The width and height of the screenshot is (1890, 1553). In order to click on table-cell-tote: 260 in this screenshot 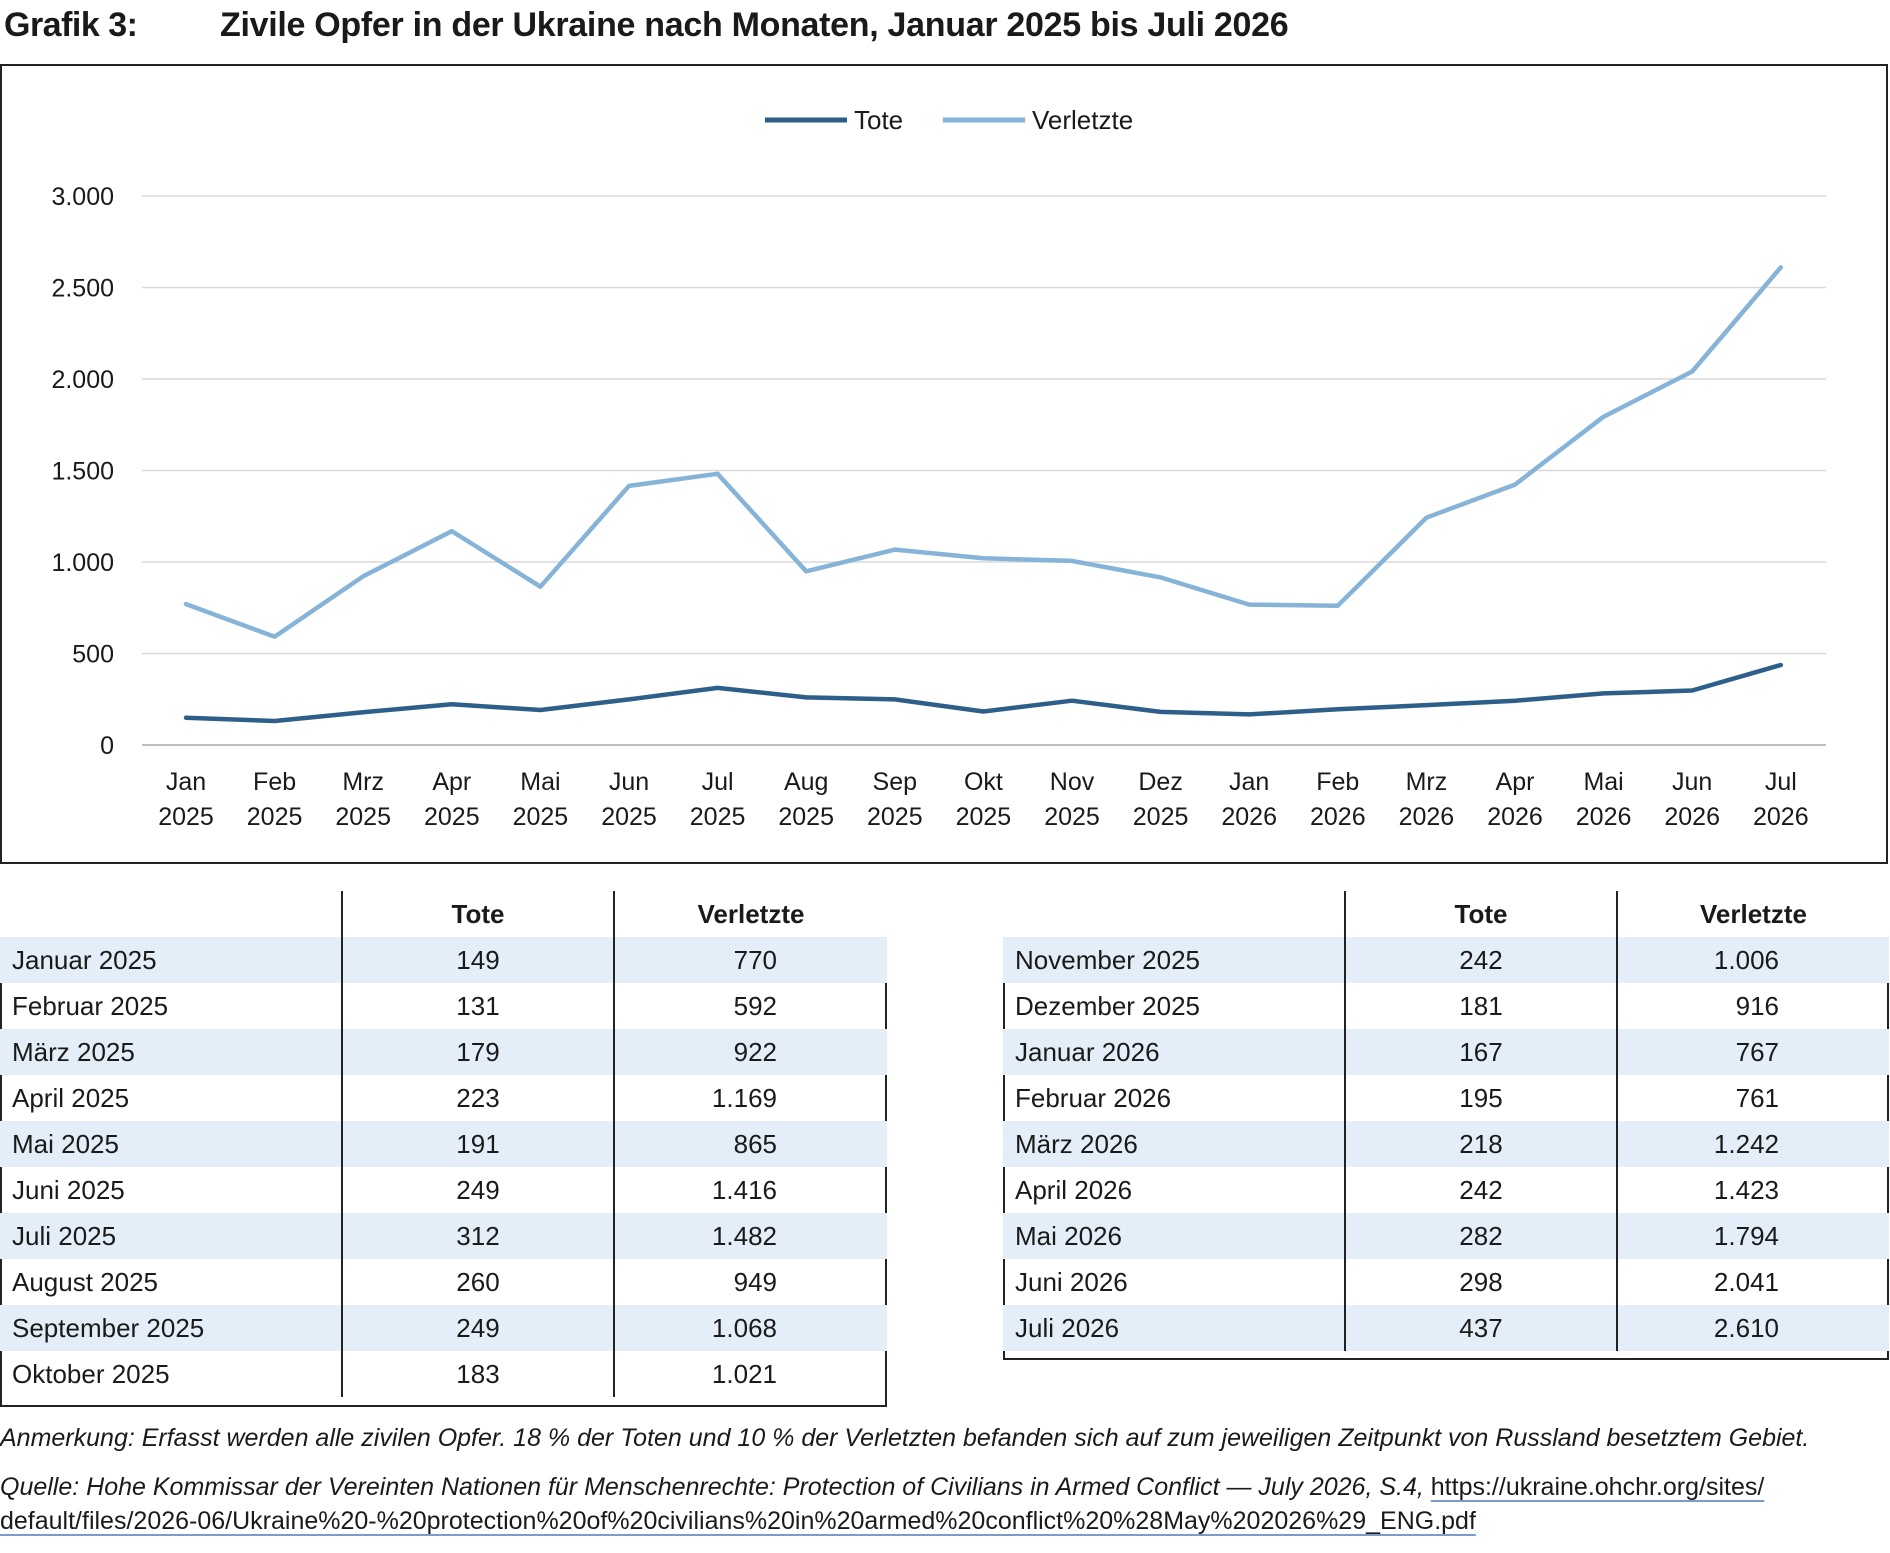, I will do `click(477, 1282)`.